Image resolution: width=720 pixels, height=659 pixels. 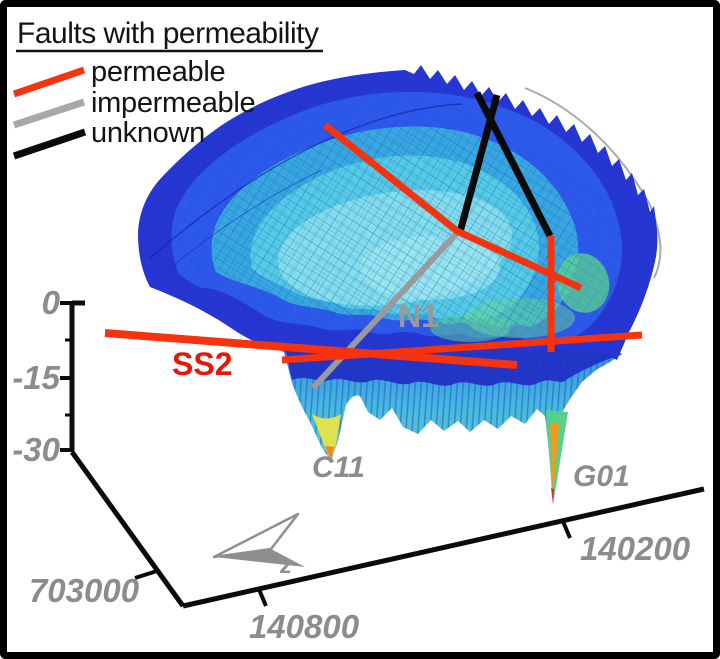 What do you see at coordinates (202, 364) in the screenshot?
I see `fault-label-ss2: SS2` at bounding box center [202, 364].